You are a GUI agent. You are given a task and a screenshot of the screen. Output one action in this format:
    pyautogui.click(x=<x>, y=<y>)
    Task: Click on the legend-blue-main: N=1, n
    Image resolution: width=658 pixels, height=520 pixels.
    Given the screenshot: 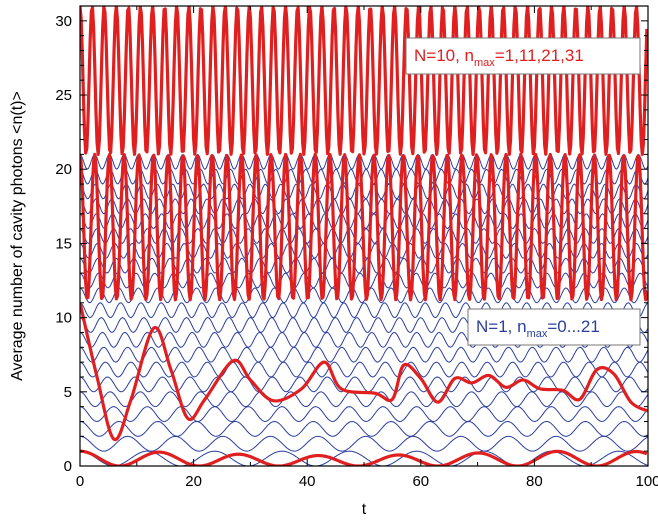 What is the action you would take?
    pyautogui.click(x=501, y=326)
    